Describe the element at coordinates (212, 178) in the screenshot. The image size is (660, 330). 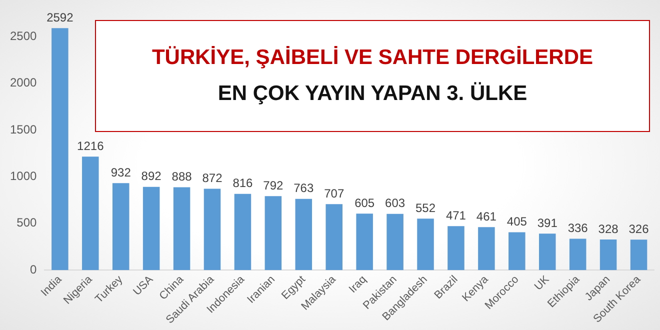
I see `data-label: 872` at that location.